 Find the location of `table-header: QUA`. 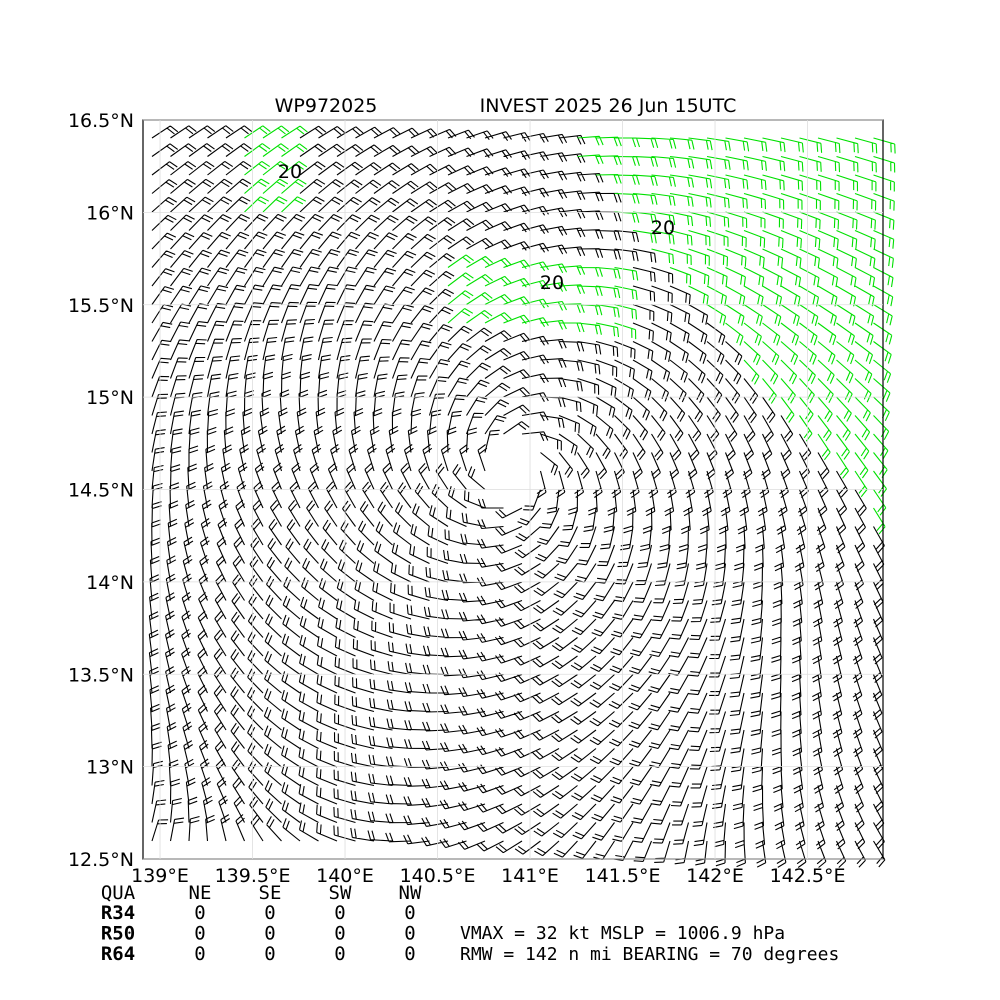

table-header: QUA is located at coordinates (118, 893).